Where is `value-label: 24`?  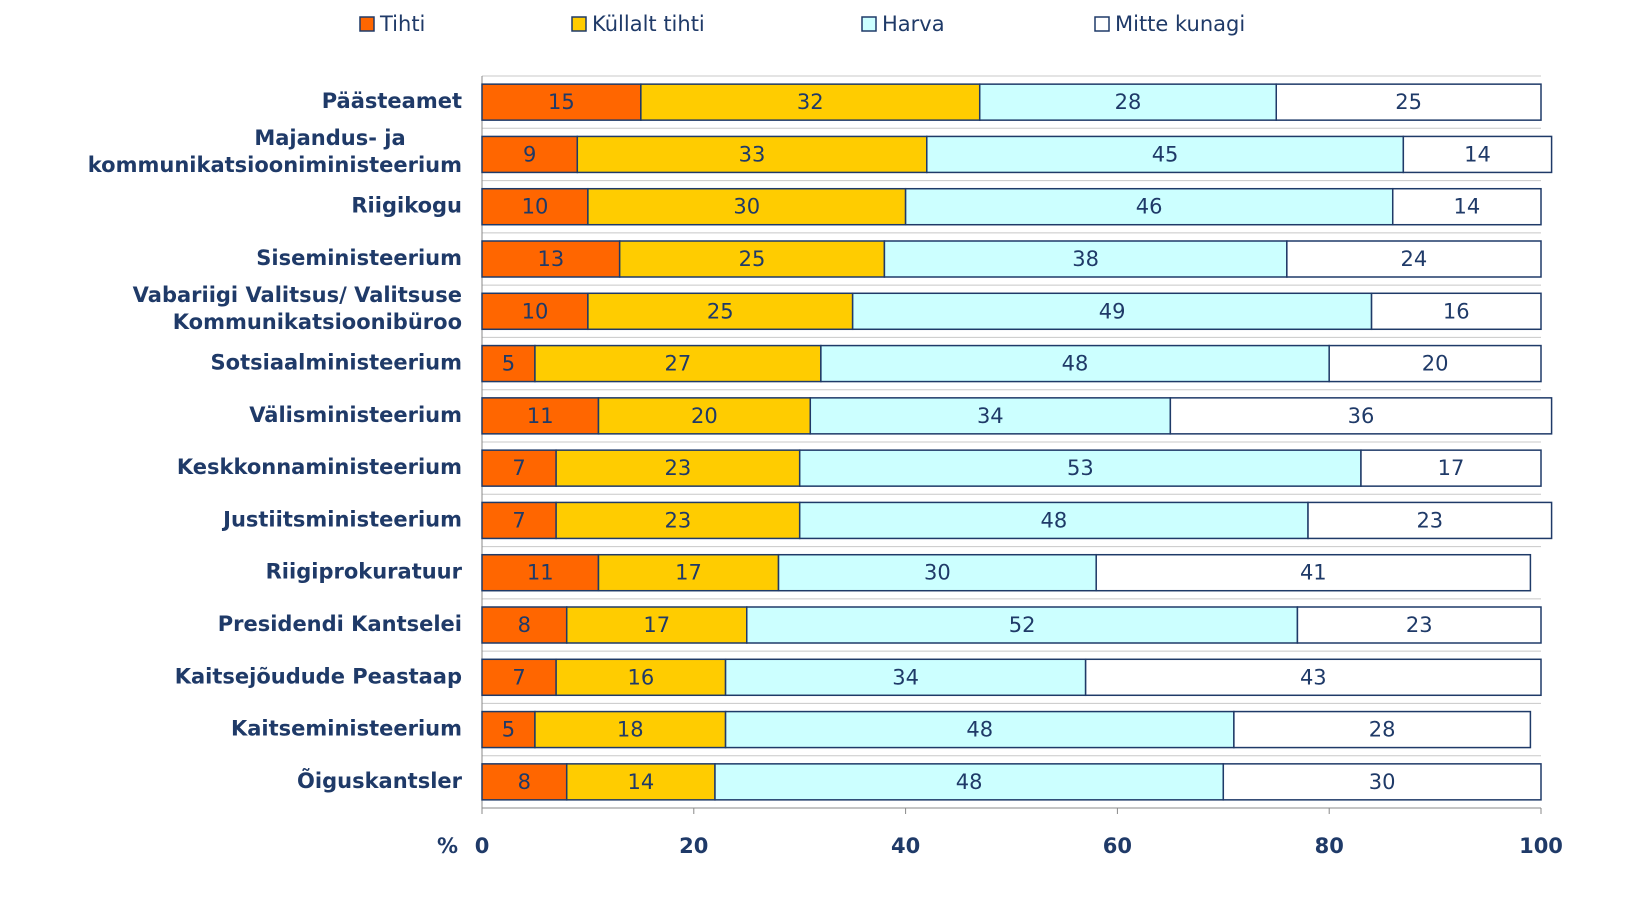 value-label: 24 is located at coordinates (1414, 259).